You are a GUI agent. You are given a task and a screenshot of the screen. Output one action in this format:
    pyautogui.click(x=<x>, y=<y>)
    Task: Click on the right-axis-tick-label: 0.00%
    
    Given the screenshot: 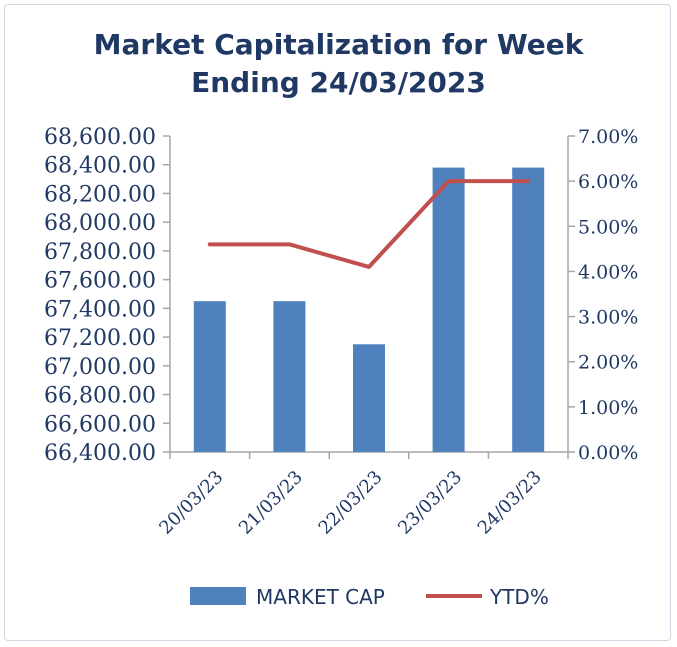 What is the action you would take?
    pyautogui.click(x=608, y=453)
    